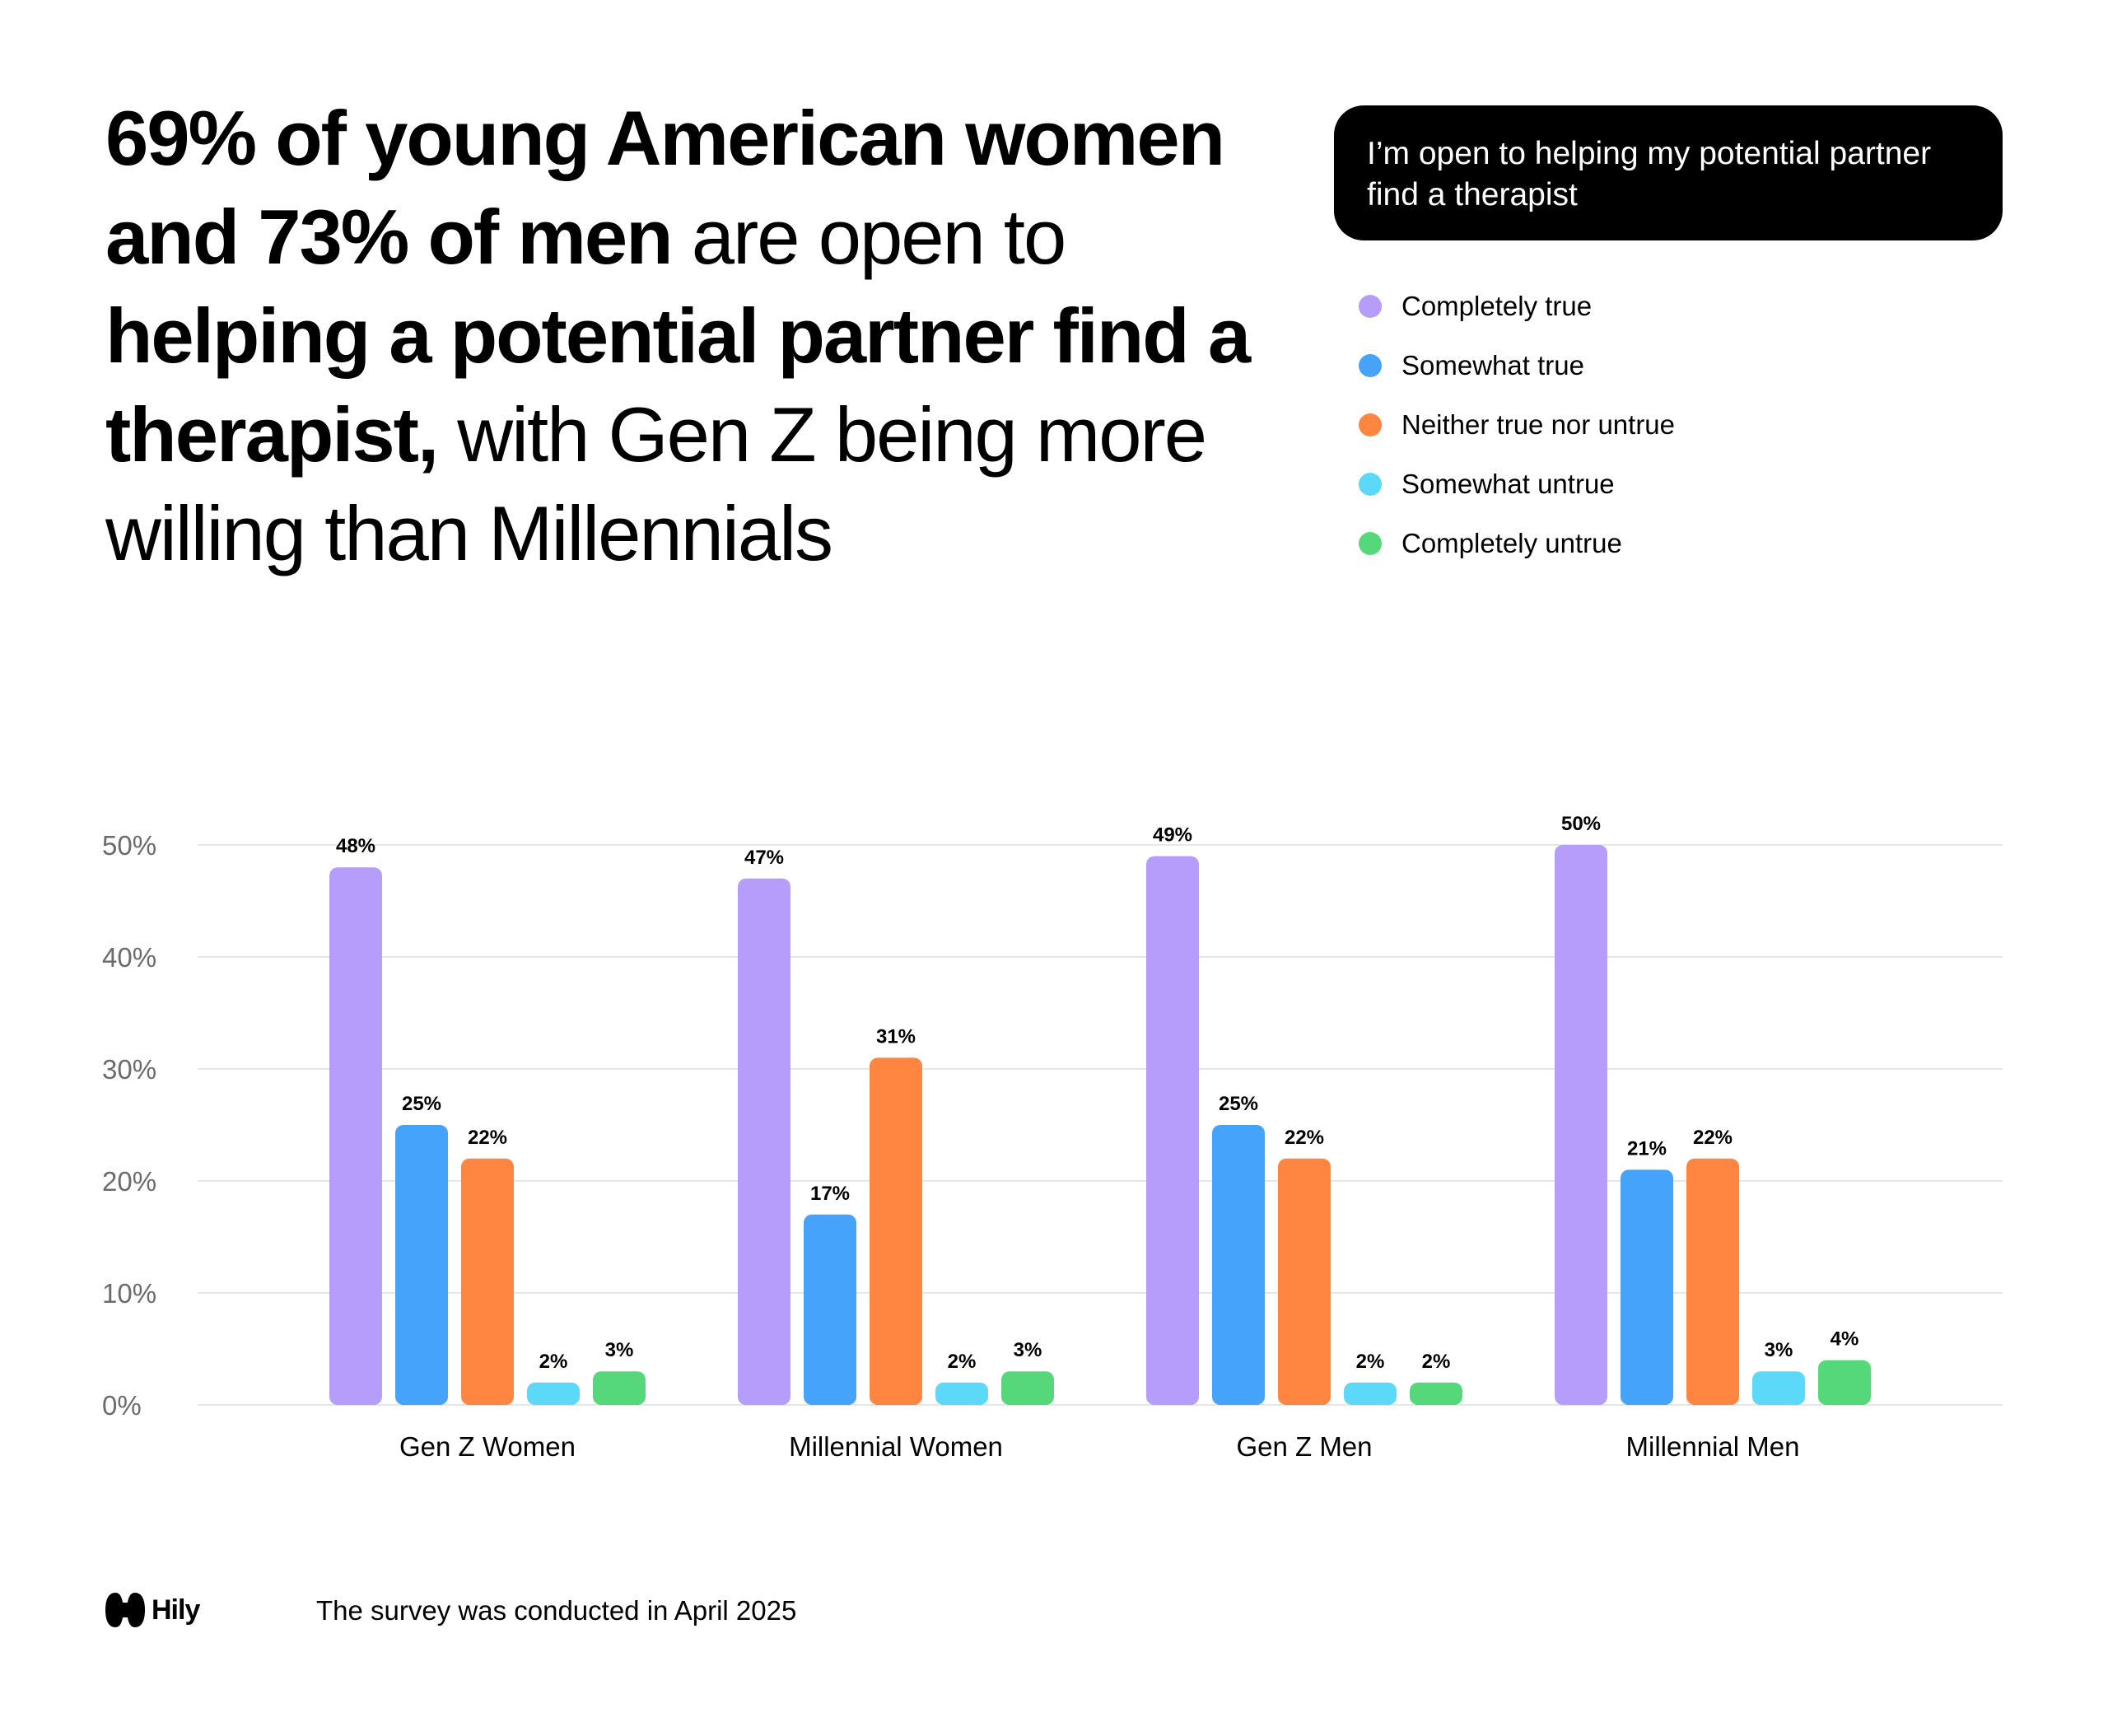  I want to click on y-tick-label: 40%, so click(129, 957).